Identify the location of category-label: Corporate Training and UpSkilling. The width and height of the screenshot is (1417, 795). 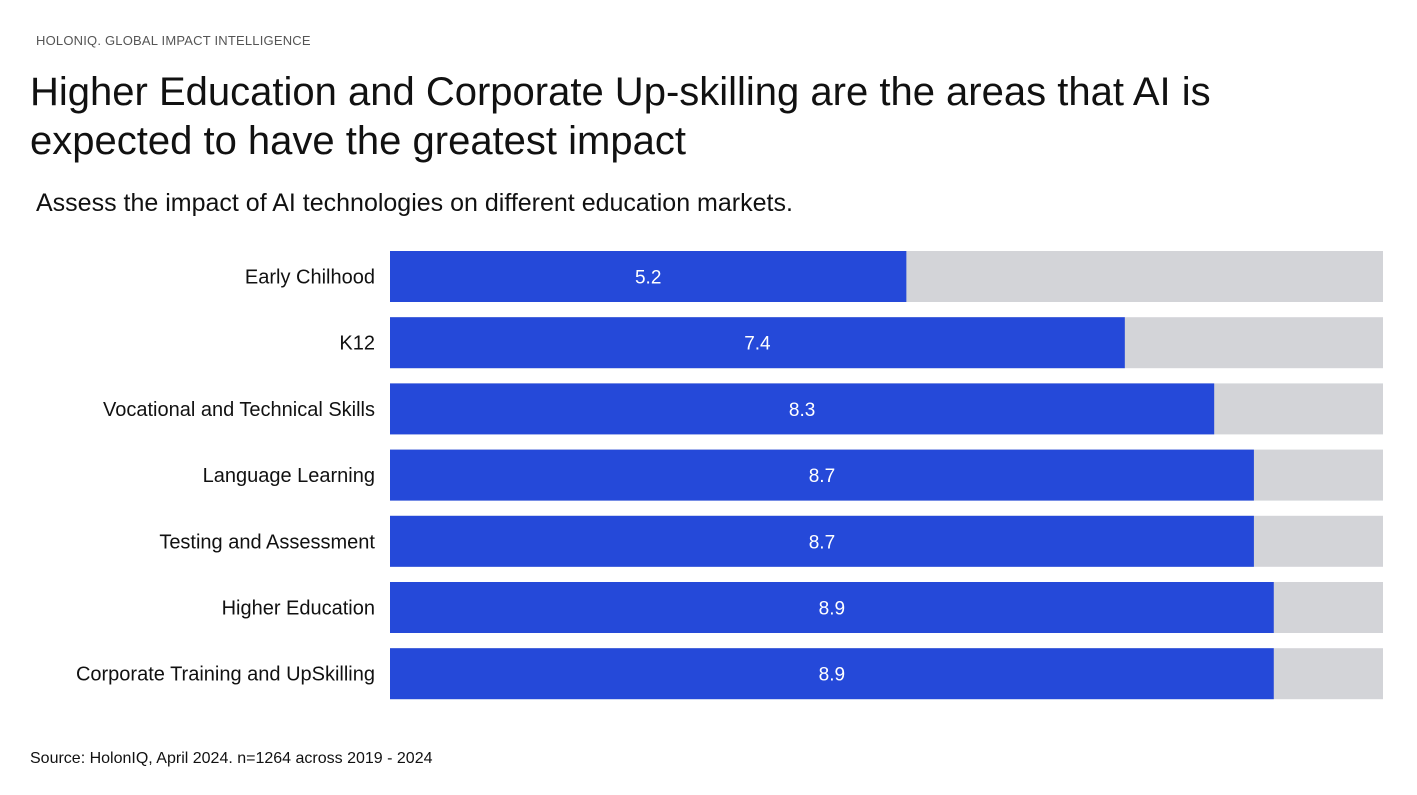
(225, 675).